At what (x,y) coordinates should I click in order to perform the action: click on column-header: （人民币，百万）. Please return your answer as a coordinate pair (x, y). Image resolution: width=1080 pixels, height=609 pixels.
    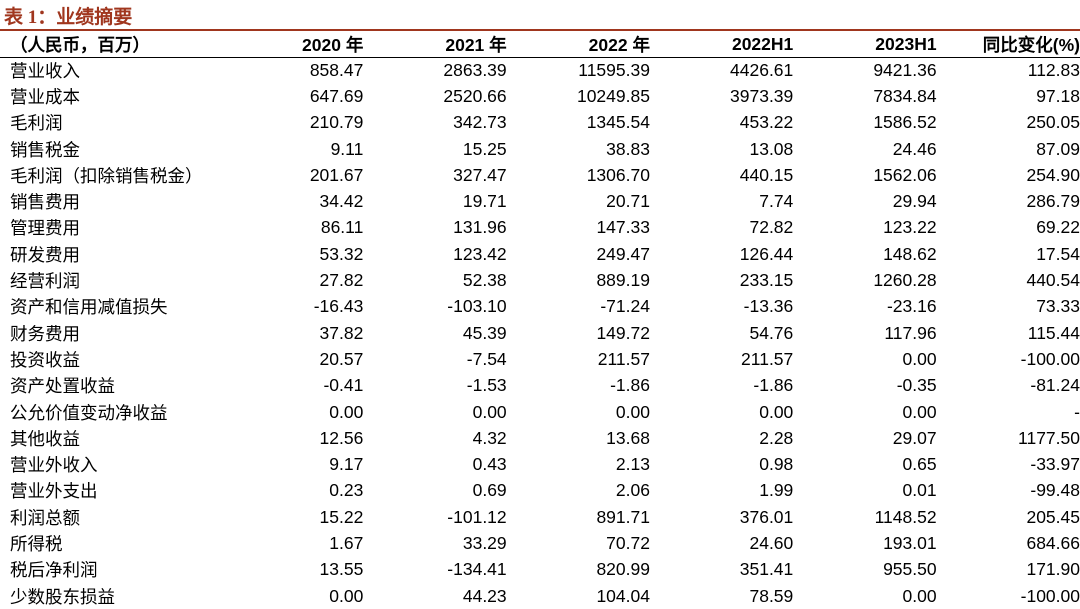
    Looking at the image, I should click on (80, 44).